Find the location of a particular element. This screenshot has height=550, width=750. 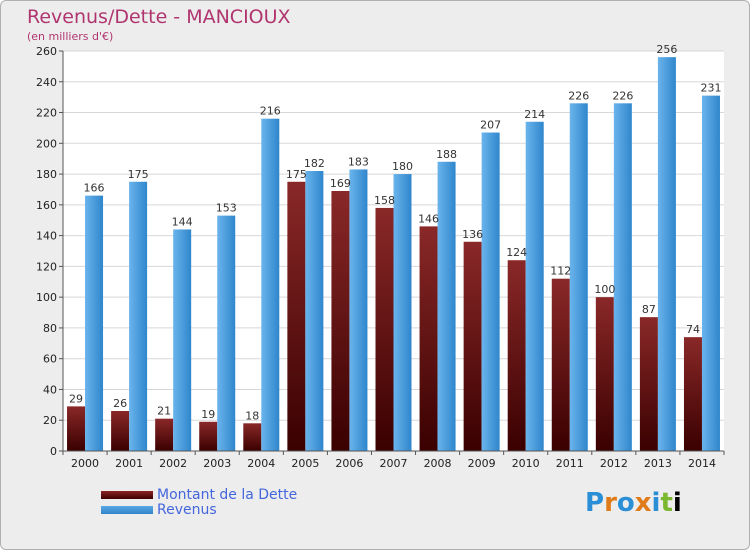

data-label-dette: 169 is located at coordinates (340, 183).